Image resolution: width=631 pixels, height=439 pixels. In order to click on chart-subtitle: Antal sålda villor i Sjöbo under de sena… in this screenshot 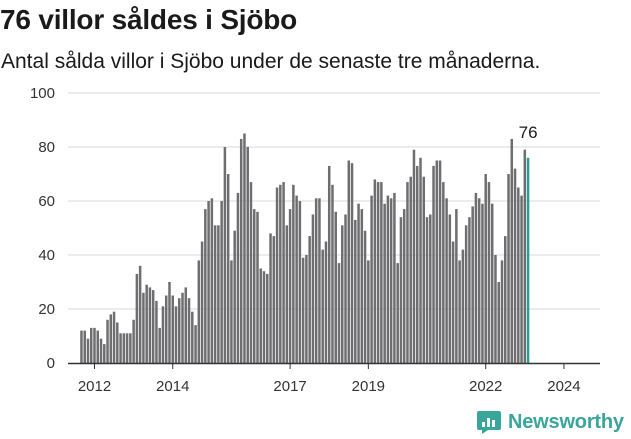, I will do `click(271, 61)`.